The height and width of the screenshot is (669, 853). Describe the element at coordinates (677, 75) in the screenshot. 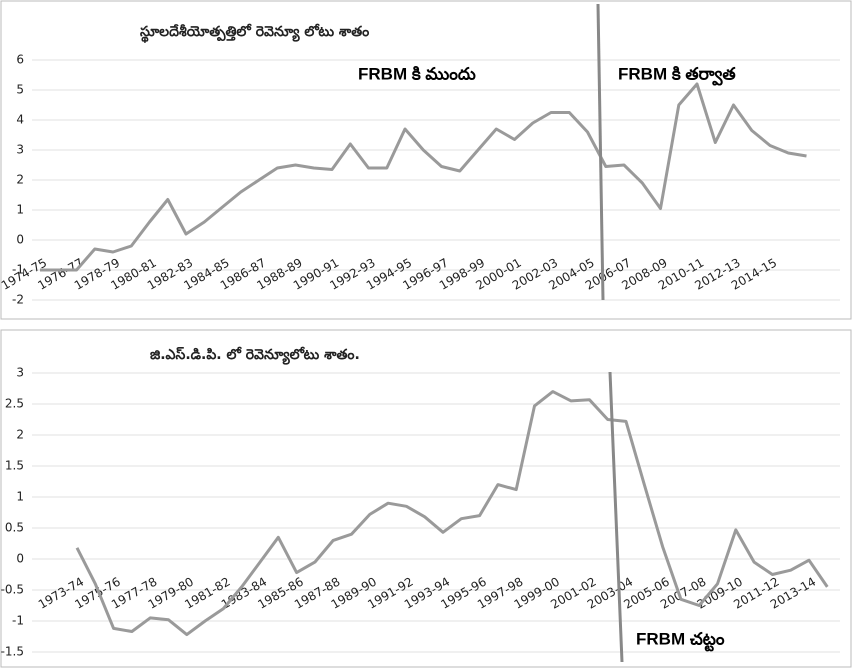

I see `annotation: FRBM కి తర్వాత` at that location.